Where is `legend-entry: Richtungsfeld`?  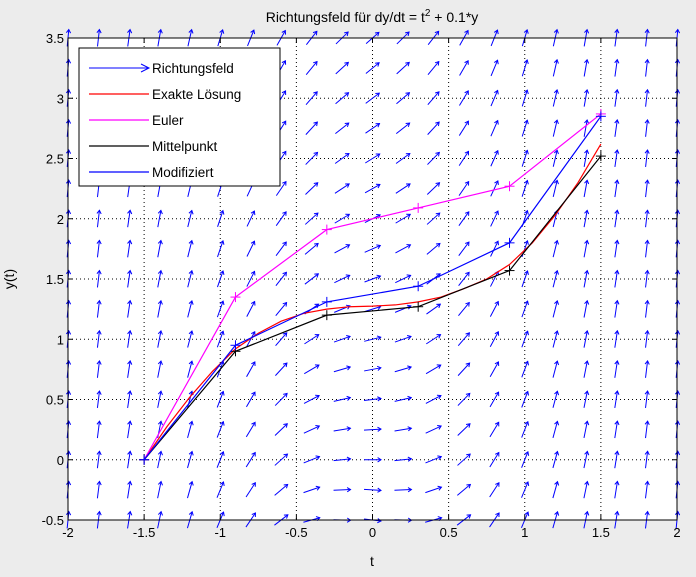 legend-entry: Richtungsfeld is located at coordinates (161, 68).